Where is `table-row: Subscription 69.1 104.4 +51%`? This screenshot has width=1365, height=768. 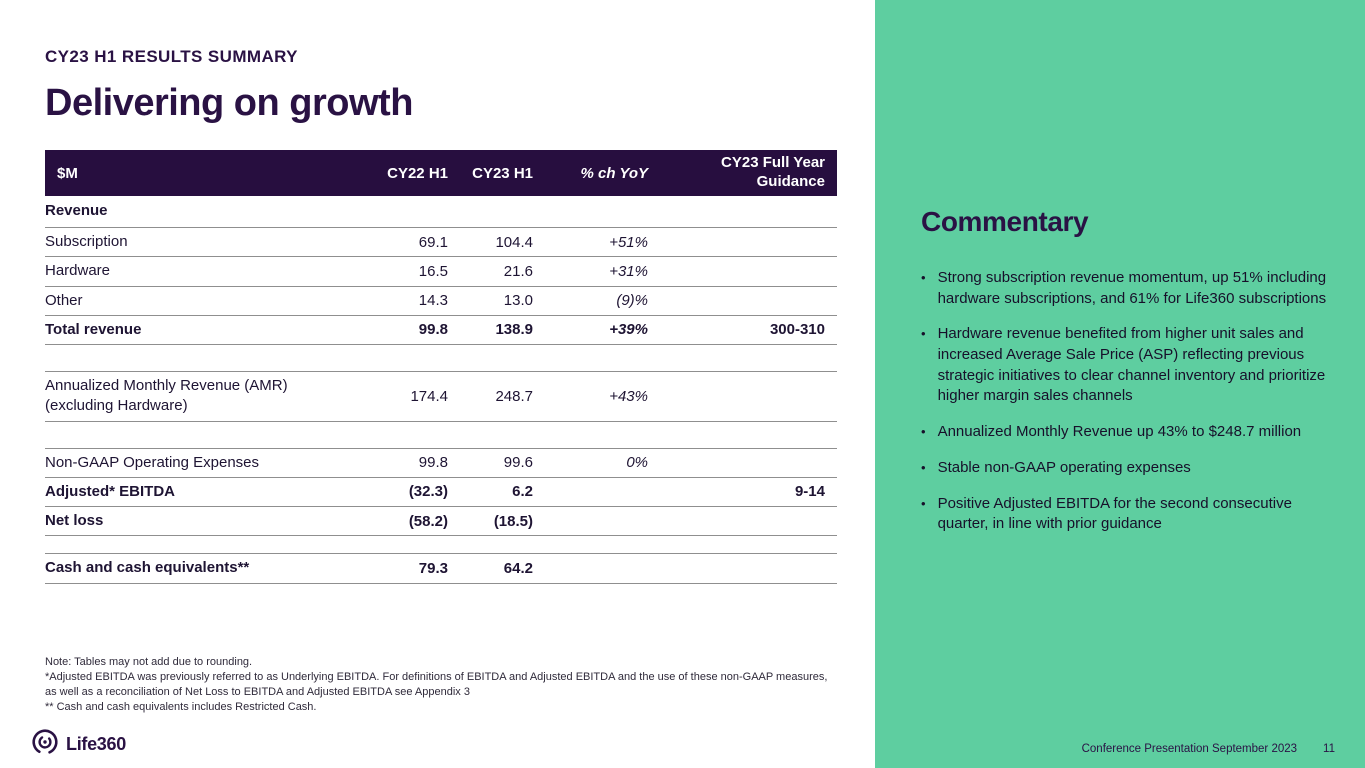
table-row: Subscription 69.1 104.4 +51% is located at coordinates (441, 243).